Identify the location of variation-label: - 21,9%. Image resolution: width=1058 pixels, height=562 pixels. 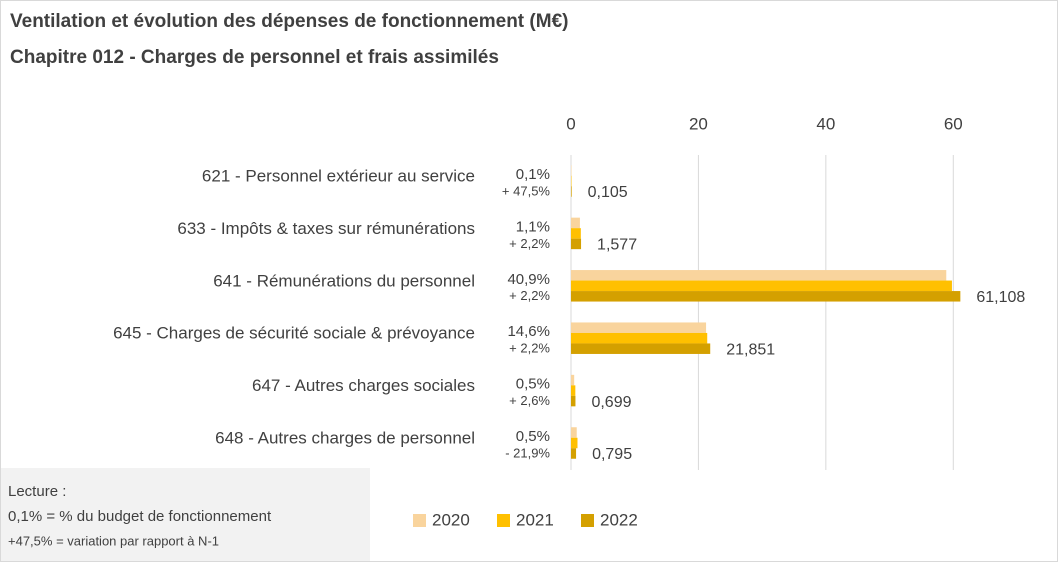
(527, 452).